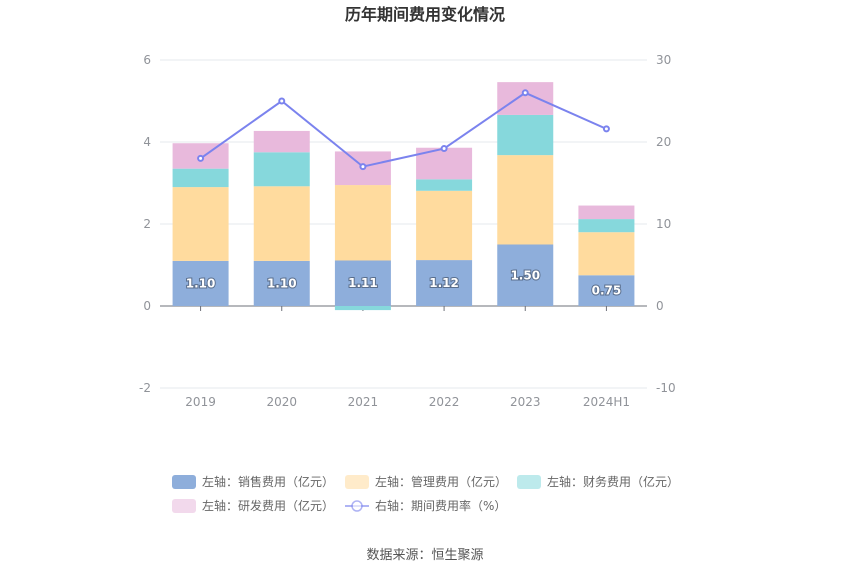 The image size is (850, 575). I want to click on bar-value-label: 1.12, so click(444, 283).